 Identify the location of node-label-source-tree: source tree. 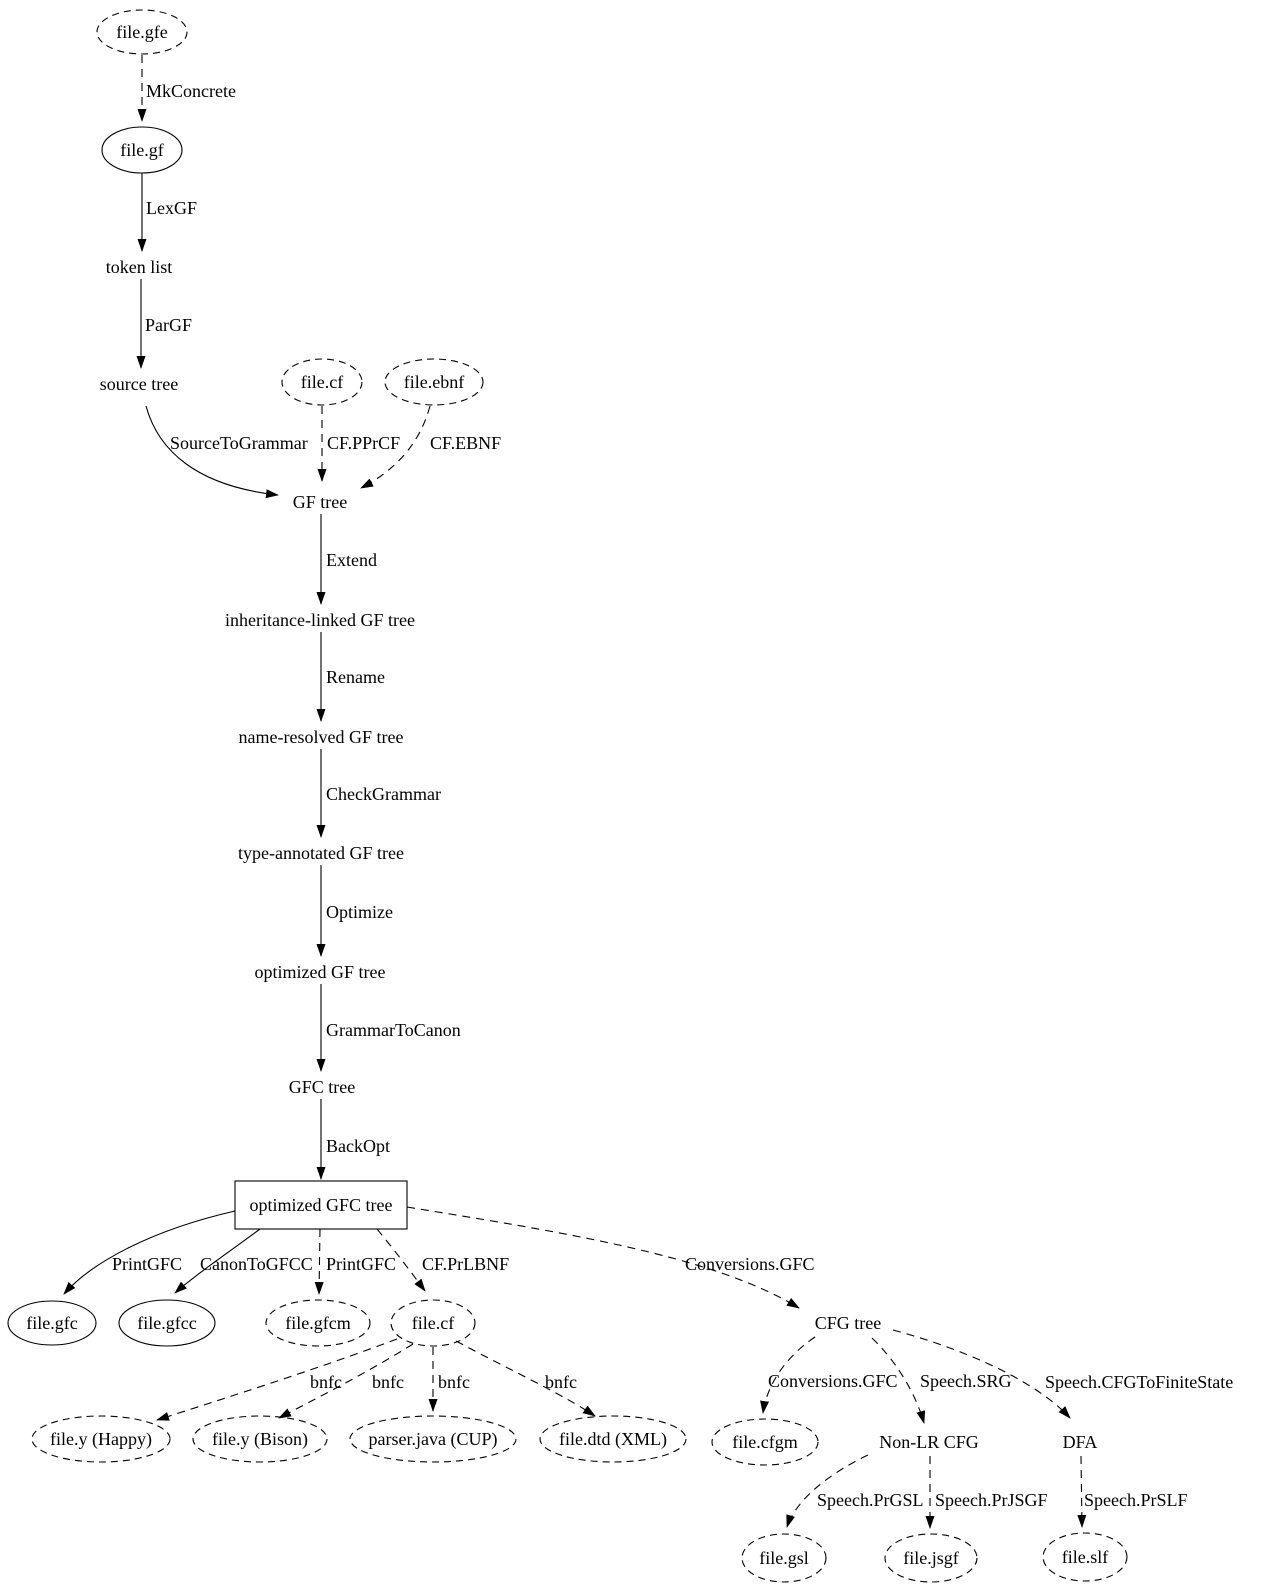
(139, 384).